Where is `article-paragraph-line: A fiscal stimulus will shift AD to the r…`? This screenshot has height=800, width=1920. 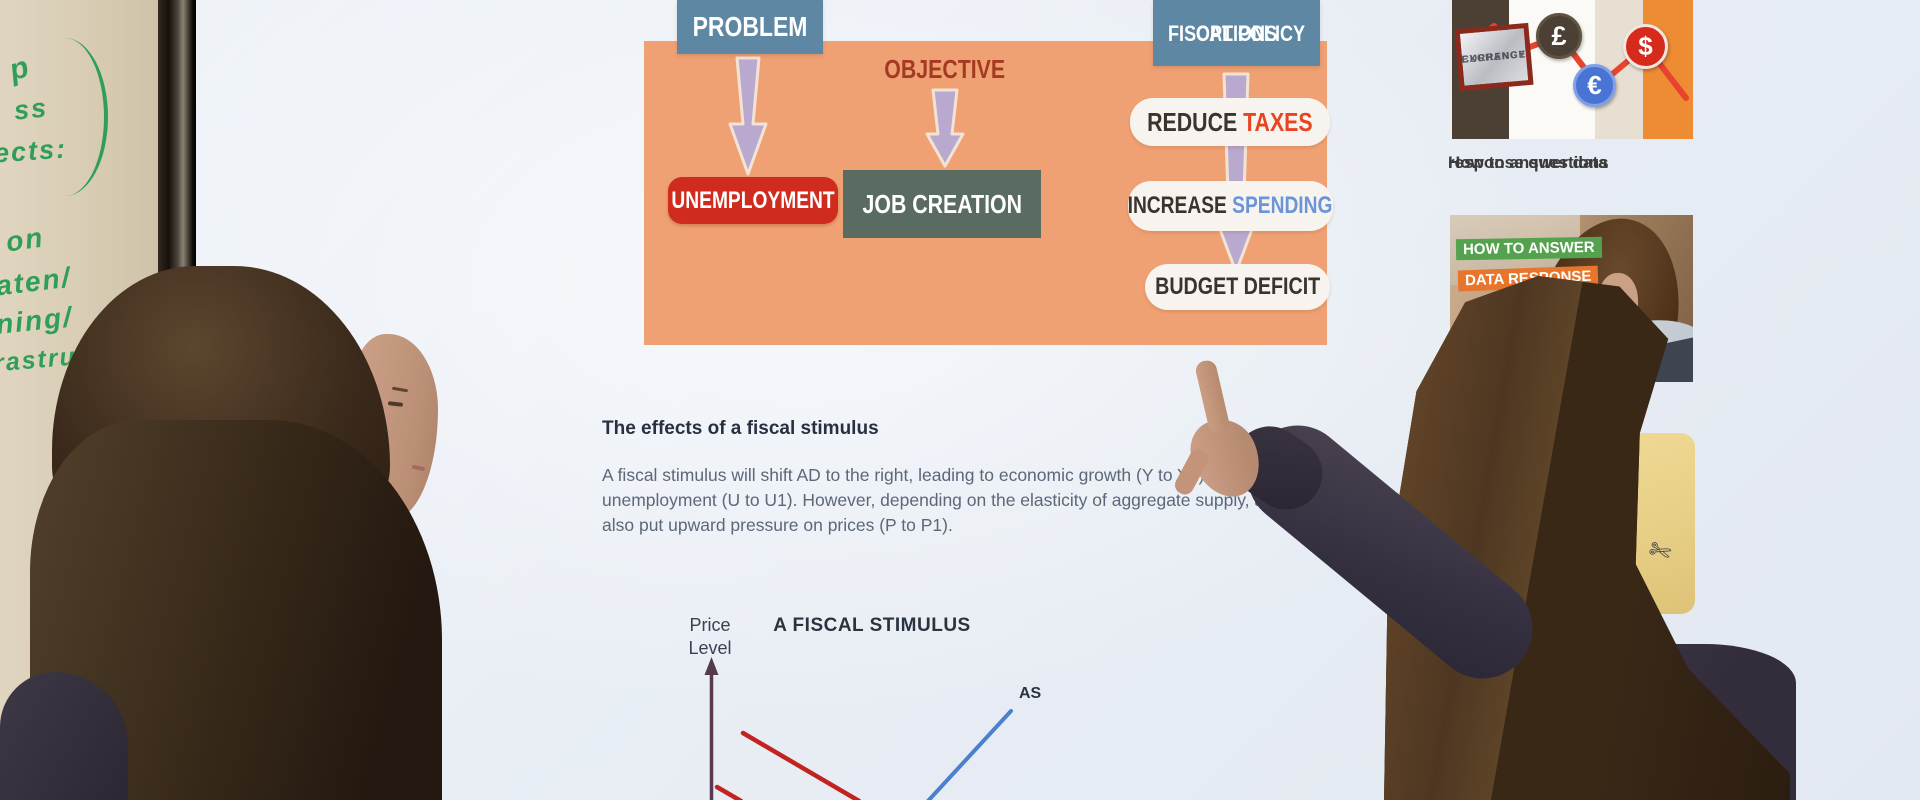 article-paragraph-line: A fiscal stimulus will shift AD to the r… is located at coordinates (950, 475).